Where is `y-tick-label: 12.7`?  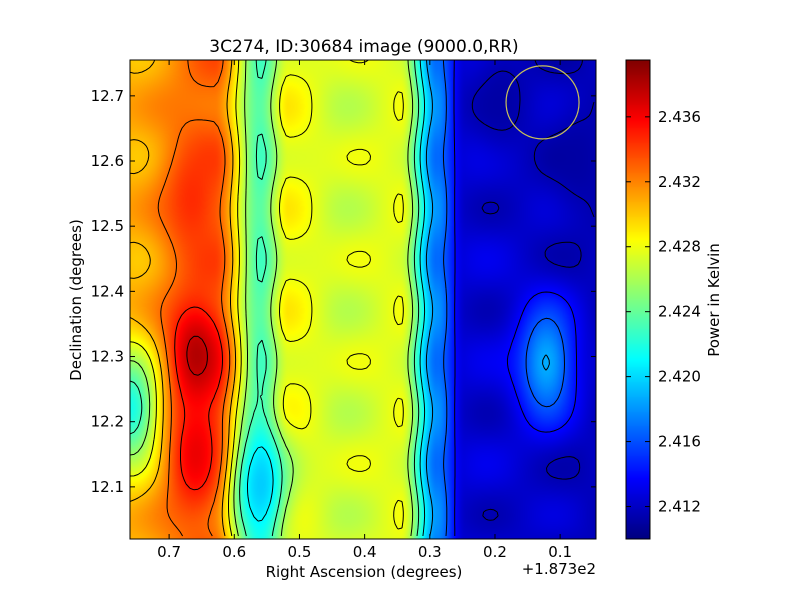
y-tick-label: 12.7 is located at coordinates (107, 96).